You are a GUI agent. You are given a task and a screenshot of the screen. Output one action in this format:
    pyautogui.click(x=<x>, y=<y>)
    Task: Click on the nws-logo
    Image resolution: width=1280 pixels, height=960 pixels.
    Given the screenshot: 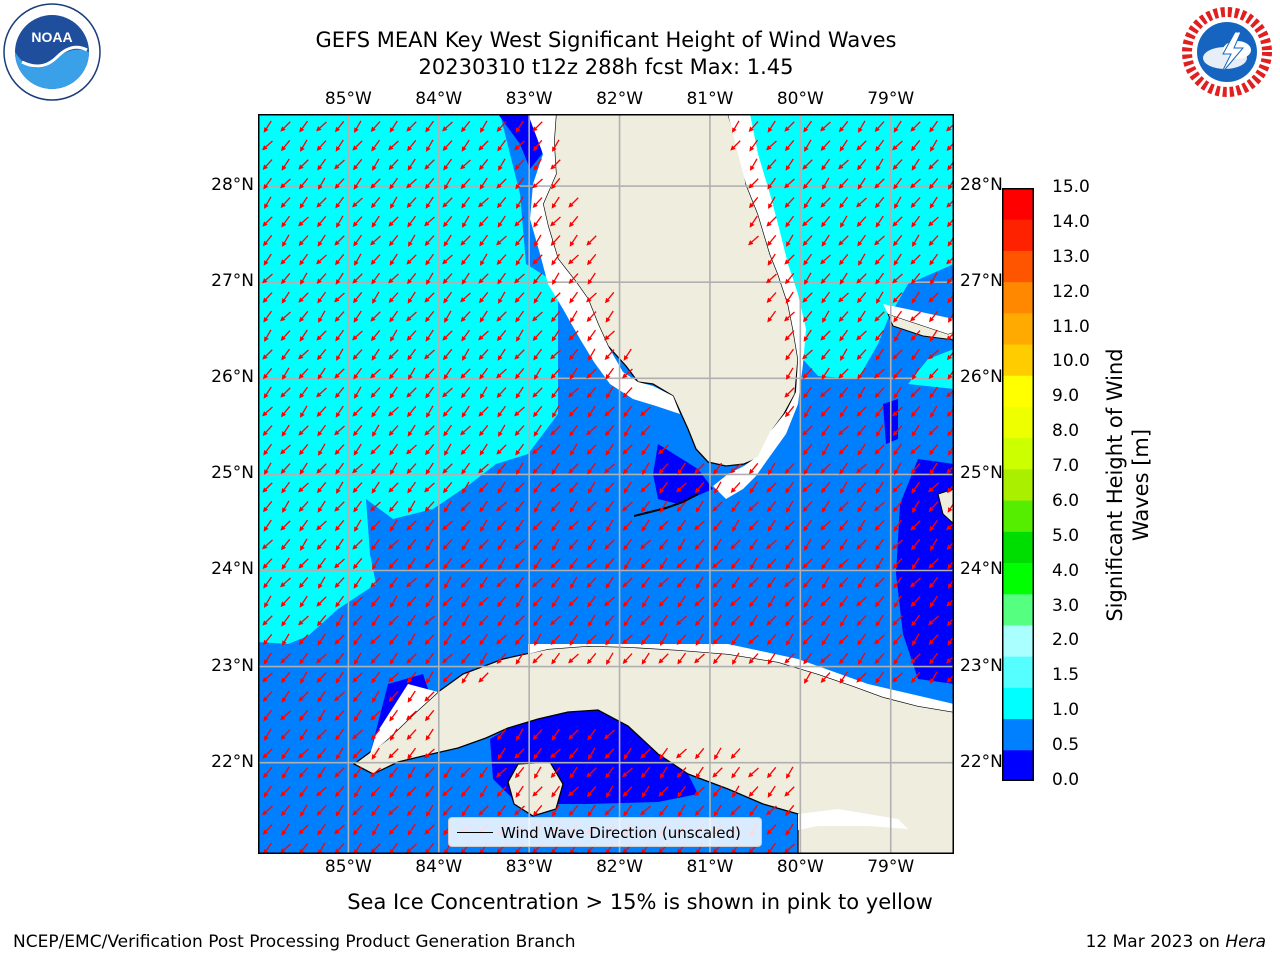 What is the action you would take?
    pyautogui.click(x=1227, y=52)
    